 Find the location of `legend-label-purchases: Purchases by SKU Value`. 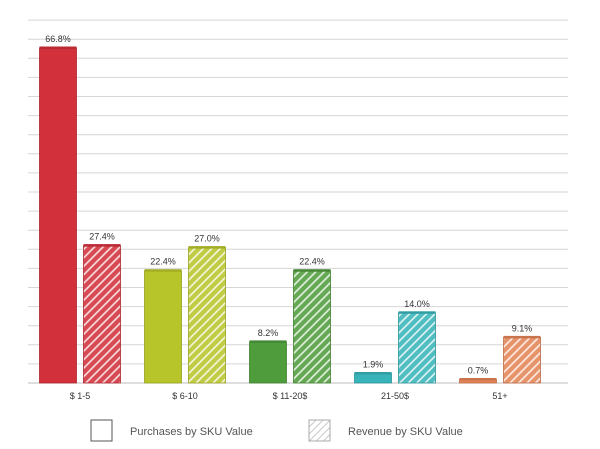

legend-label-purchases: Purchases by SKU Value is located at coordinates (191, 432).